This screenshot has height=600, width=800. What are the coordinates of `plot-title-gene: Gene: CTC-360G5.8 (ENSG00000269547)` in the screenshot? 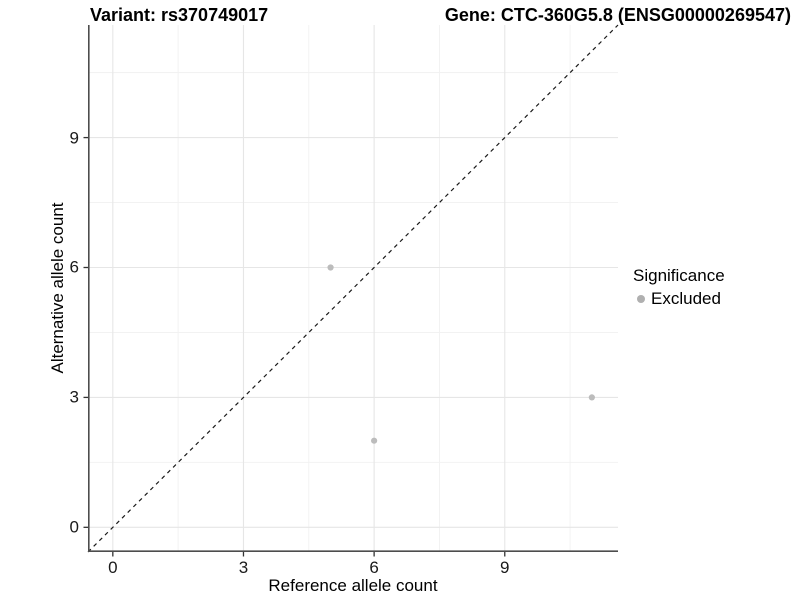 It's located at (617, 15).